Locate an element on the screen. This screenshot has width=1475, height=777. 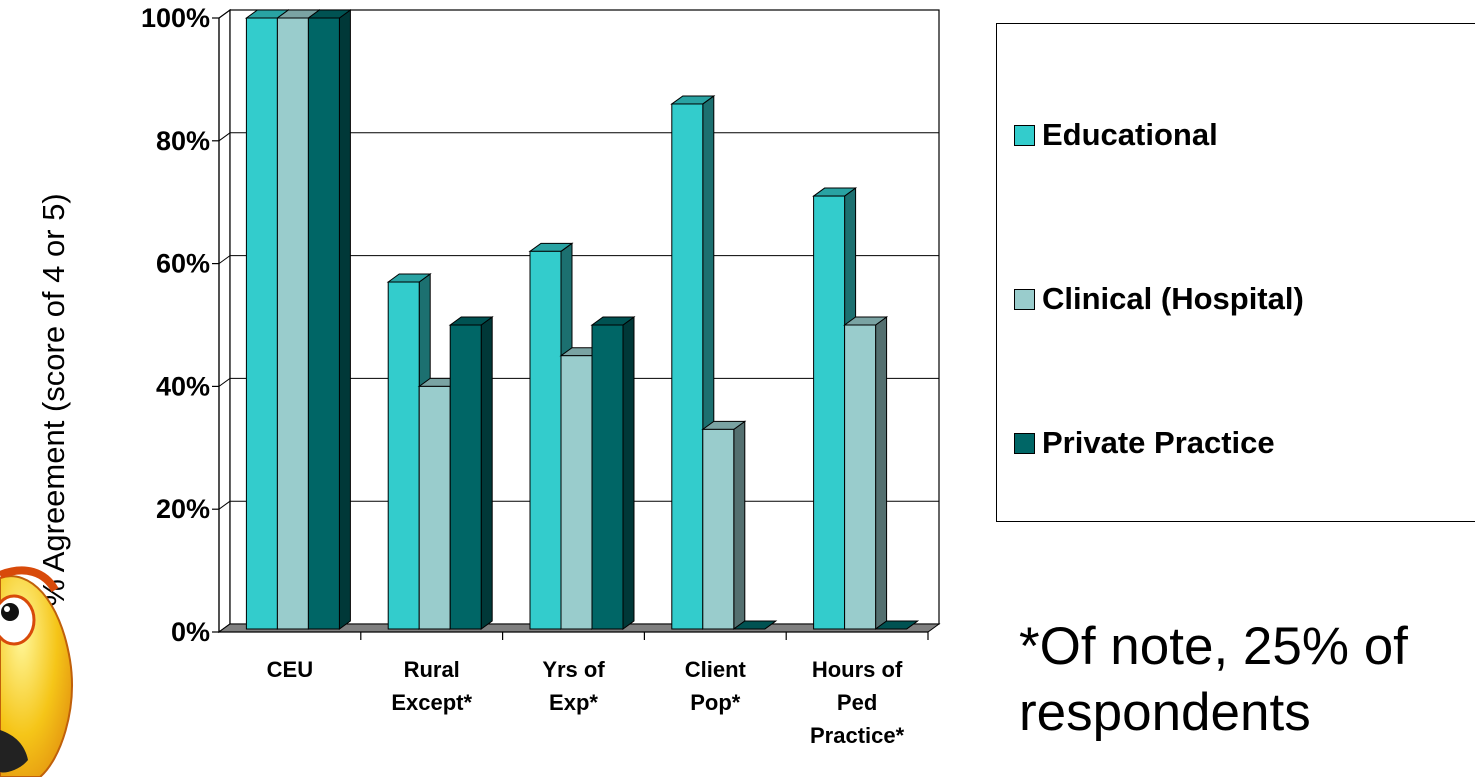
legend-item-clinical: Clinical (Hospital) is located at coordinates (1159, 299).